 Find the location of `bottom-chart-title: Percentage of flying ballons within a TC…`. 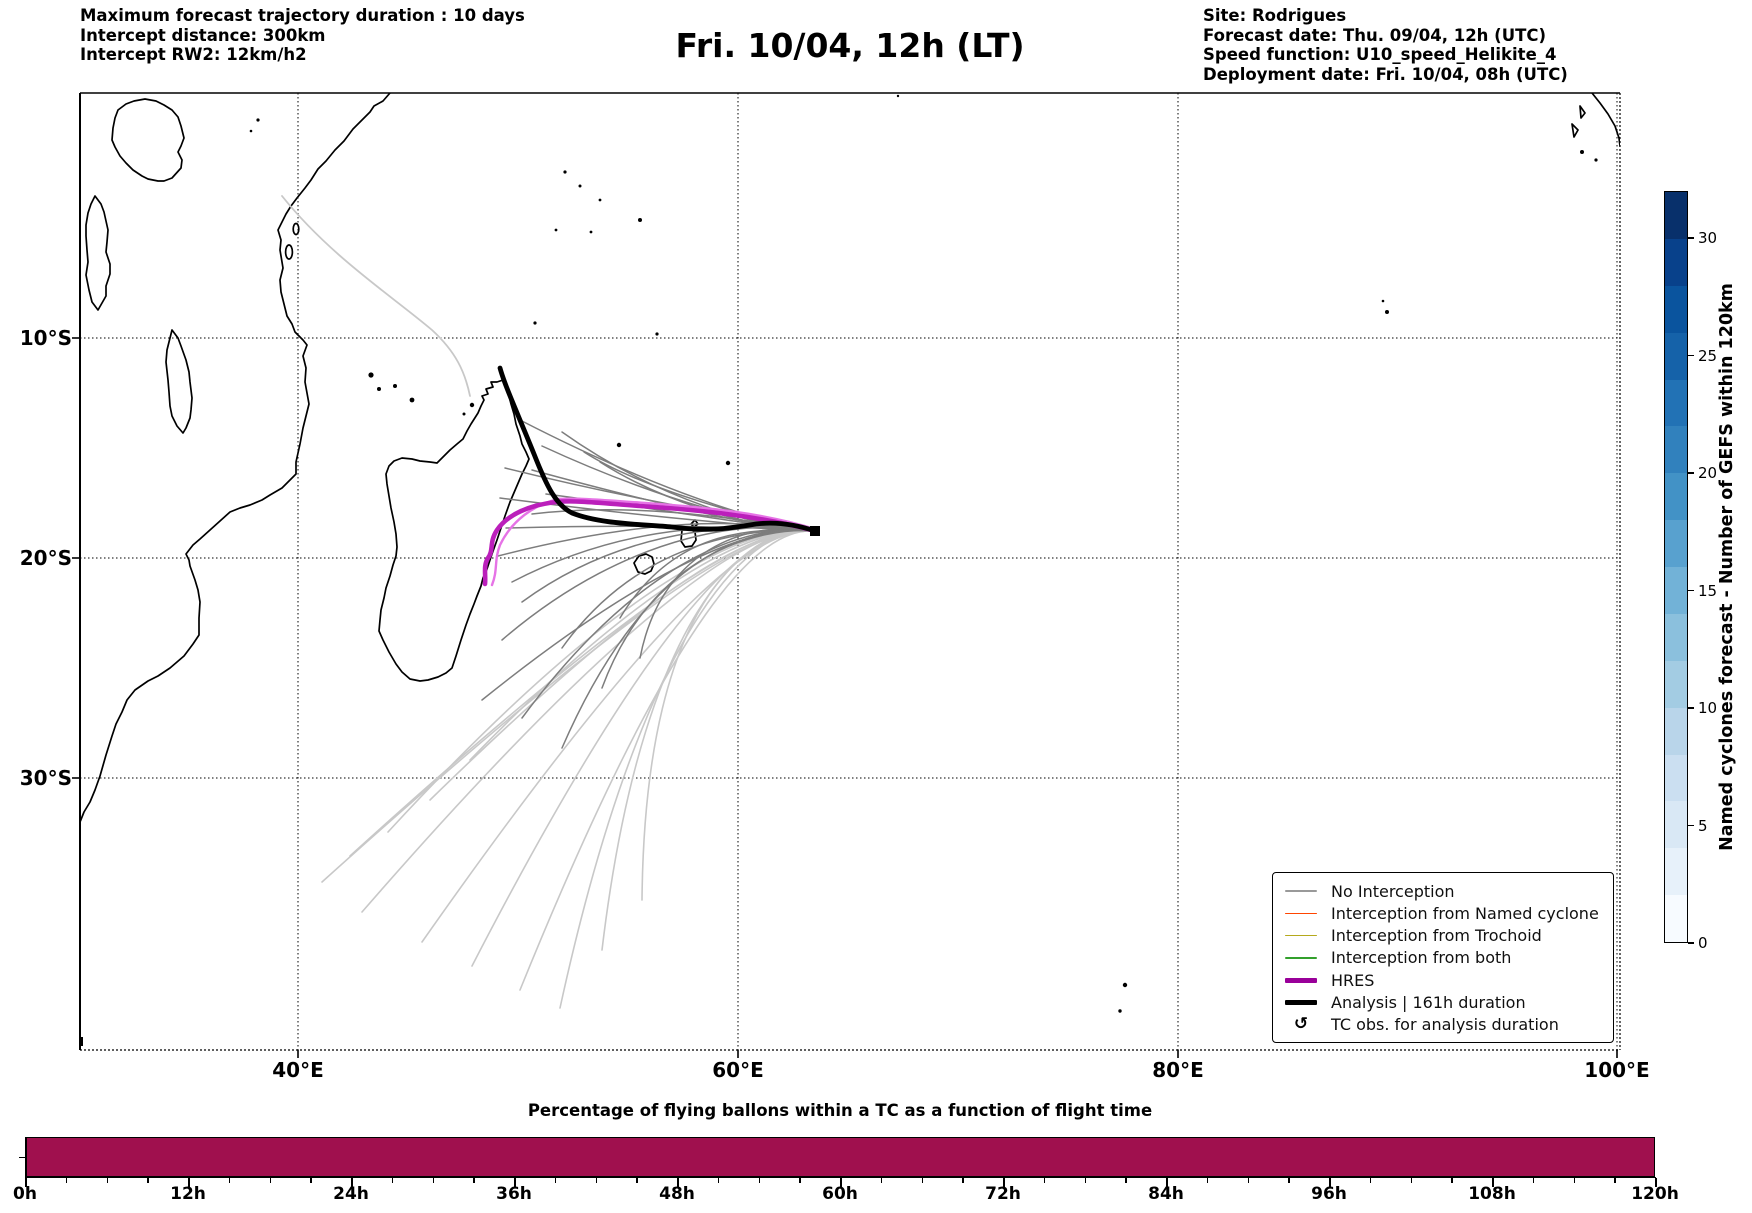

bottom-chart-title: Percentage of flying ballons within a TC… is located at coordinates (840, 1110).